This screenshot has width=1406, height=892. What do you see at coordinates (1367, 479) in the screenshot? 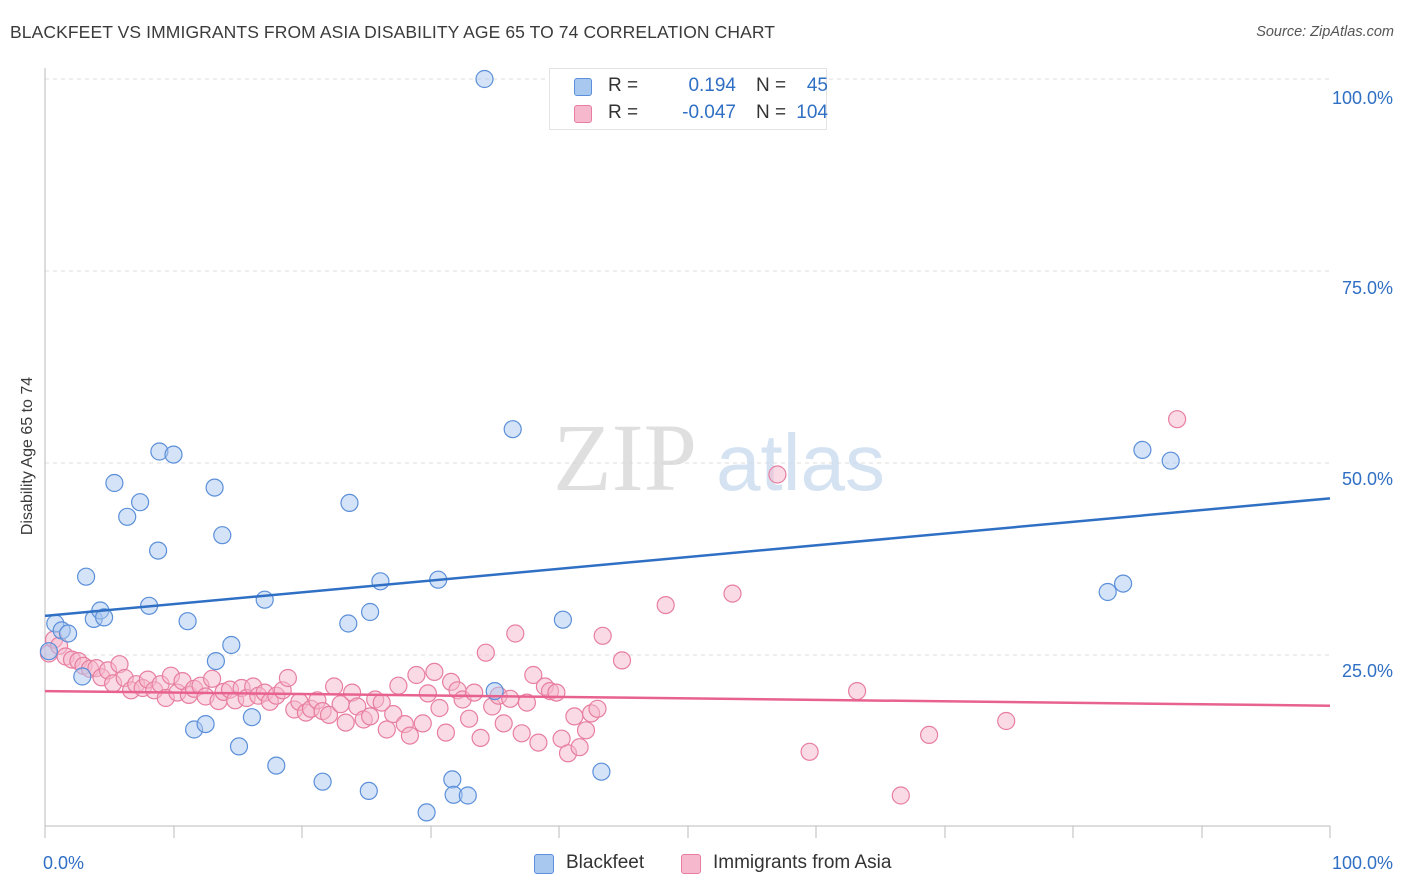
I see `y-tick-label-50: 50.0%` at bounding box center [1367, 479].